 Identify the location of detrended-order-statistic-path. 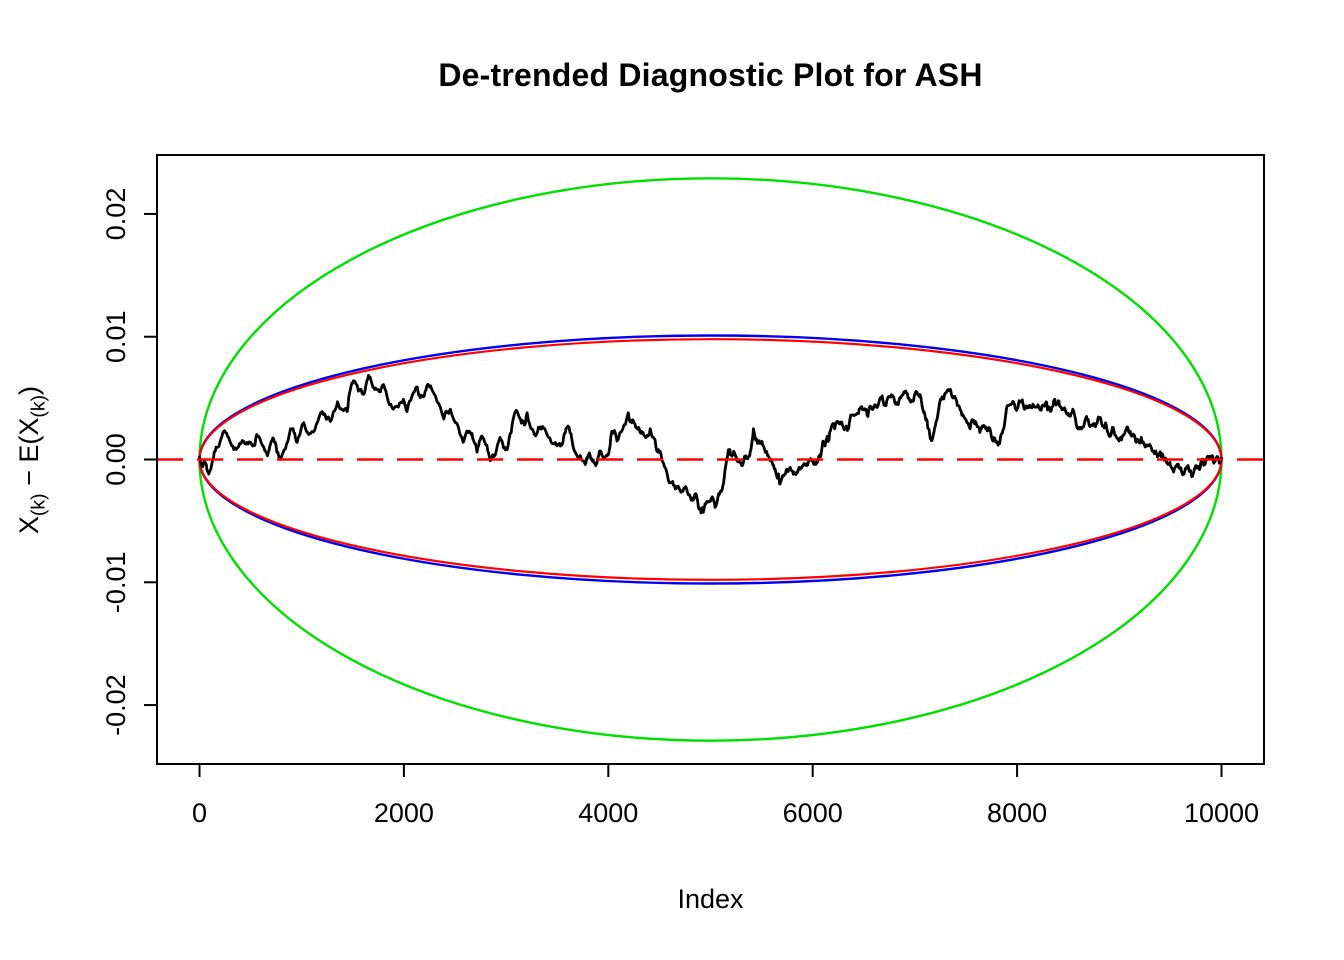
(710, 444).